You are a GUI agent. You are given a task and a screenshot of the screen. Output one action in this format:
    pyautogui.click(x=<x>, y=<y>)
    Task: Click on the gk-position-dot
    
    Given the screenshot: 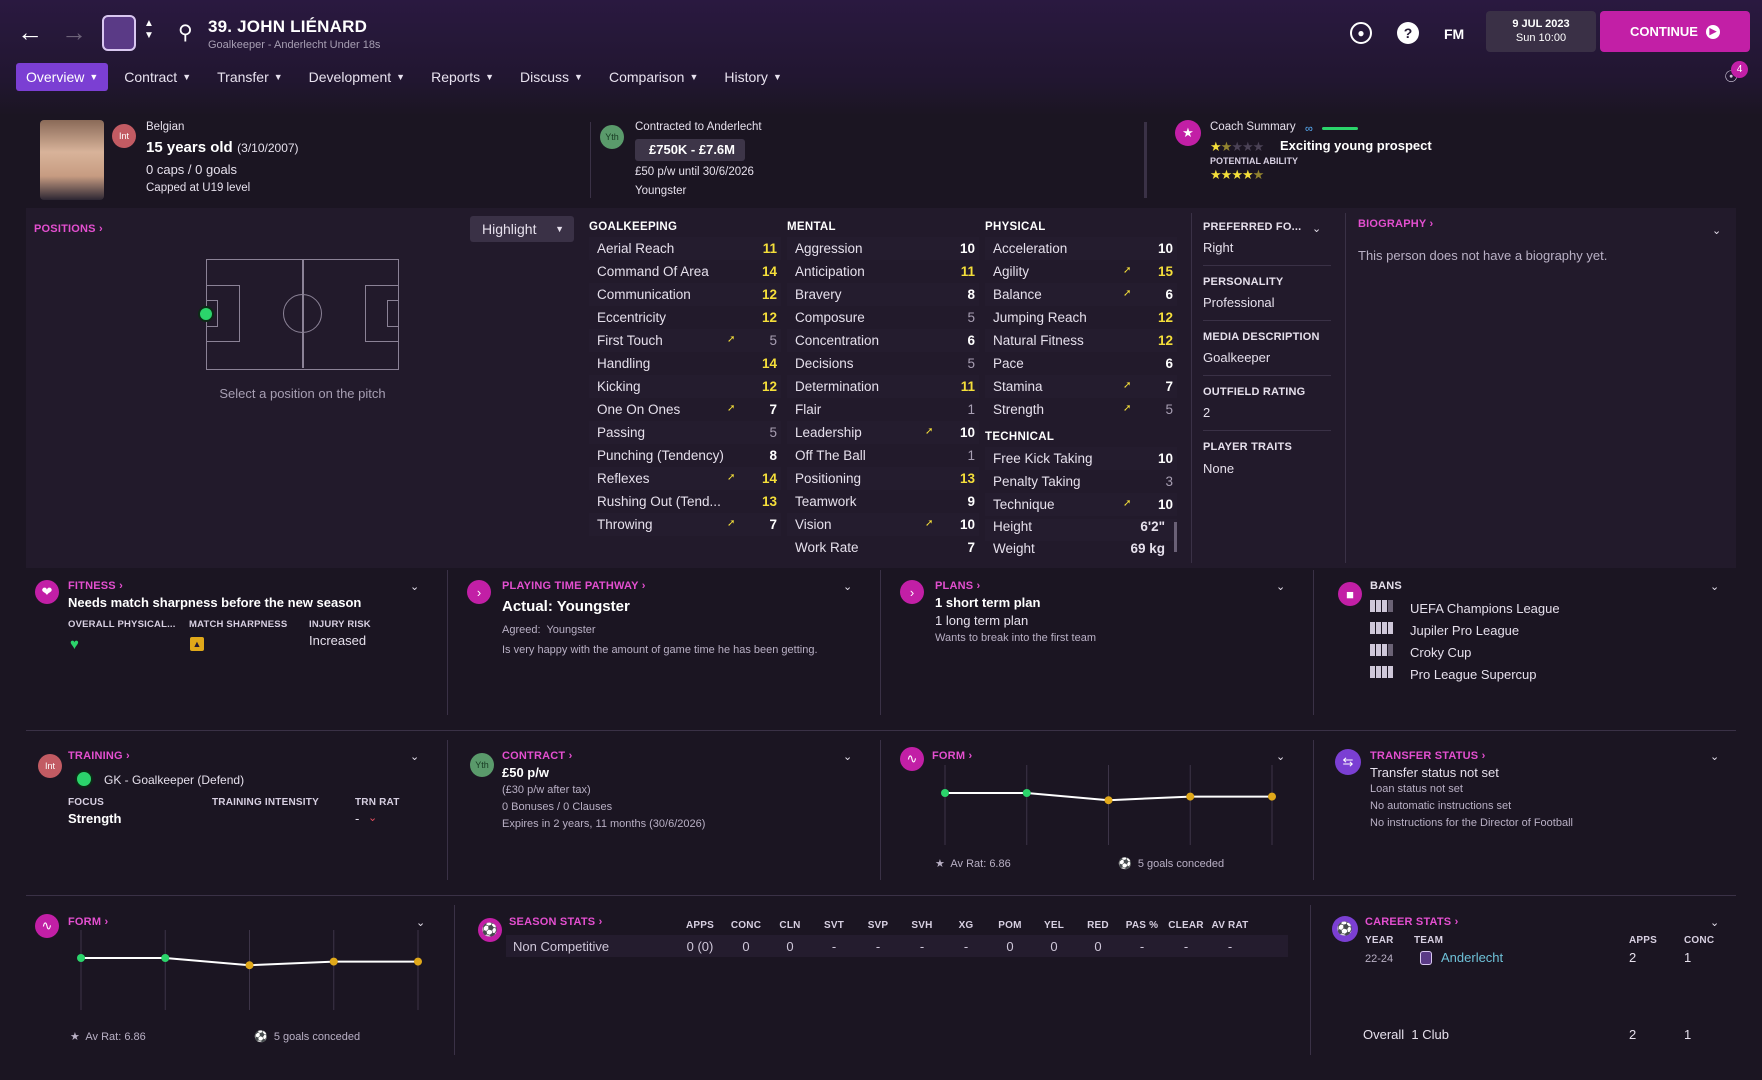 What is the action you would take?
    pyautogui.click(x=206, y=314)
    